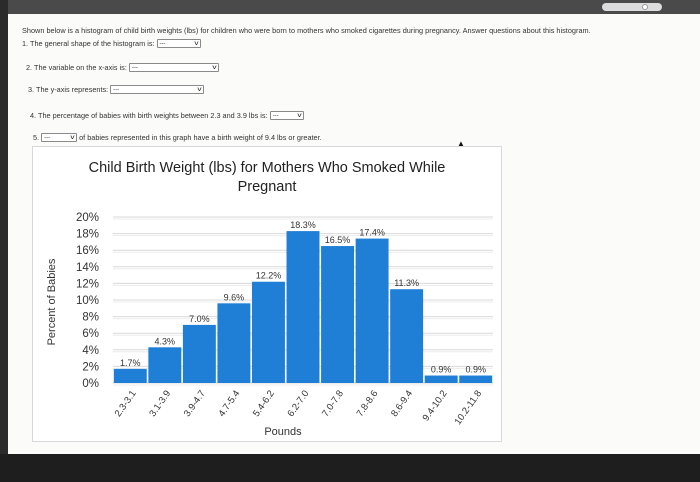 The height and width of the screenshot is (482, 700). What do you see at coordinates (90, 318) in the screenshot?
I see `y-tick-label: 8%` at bounding box center [90, 318].